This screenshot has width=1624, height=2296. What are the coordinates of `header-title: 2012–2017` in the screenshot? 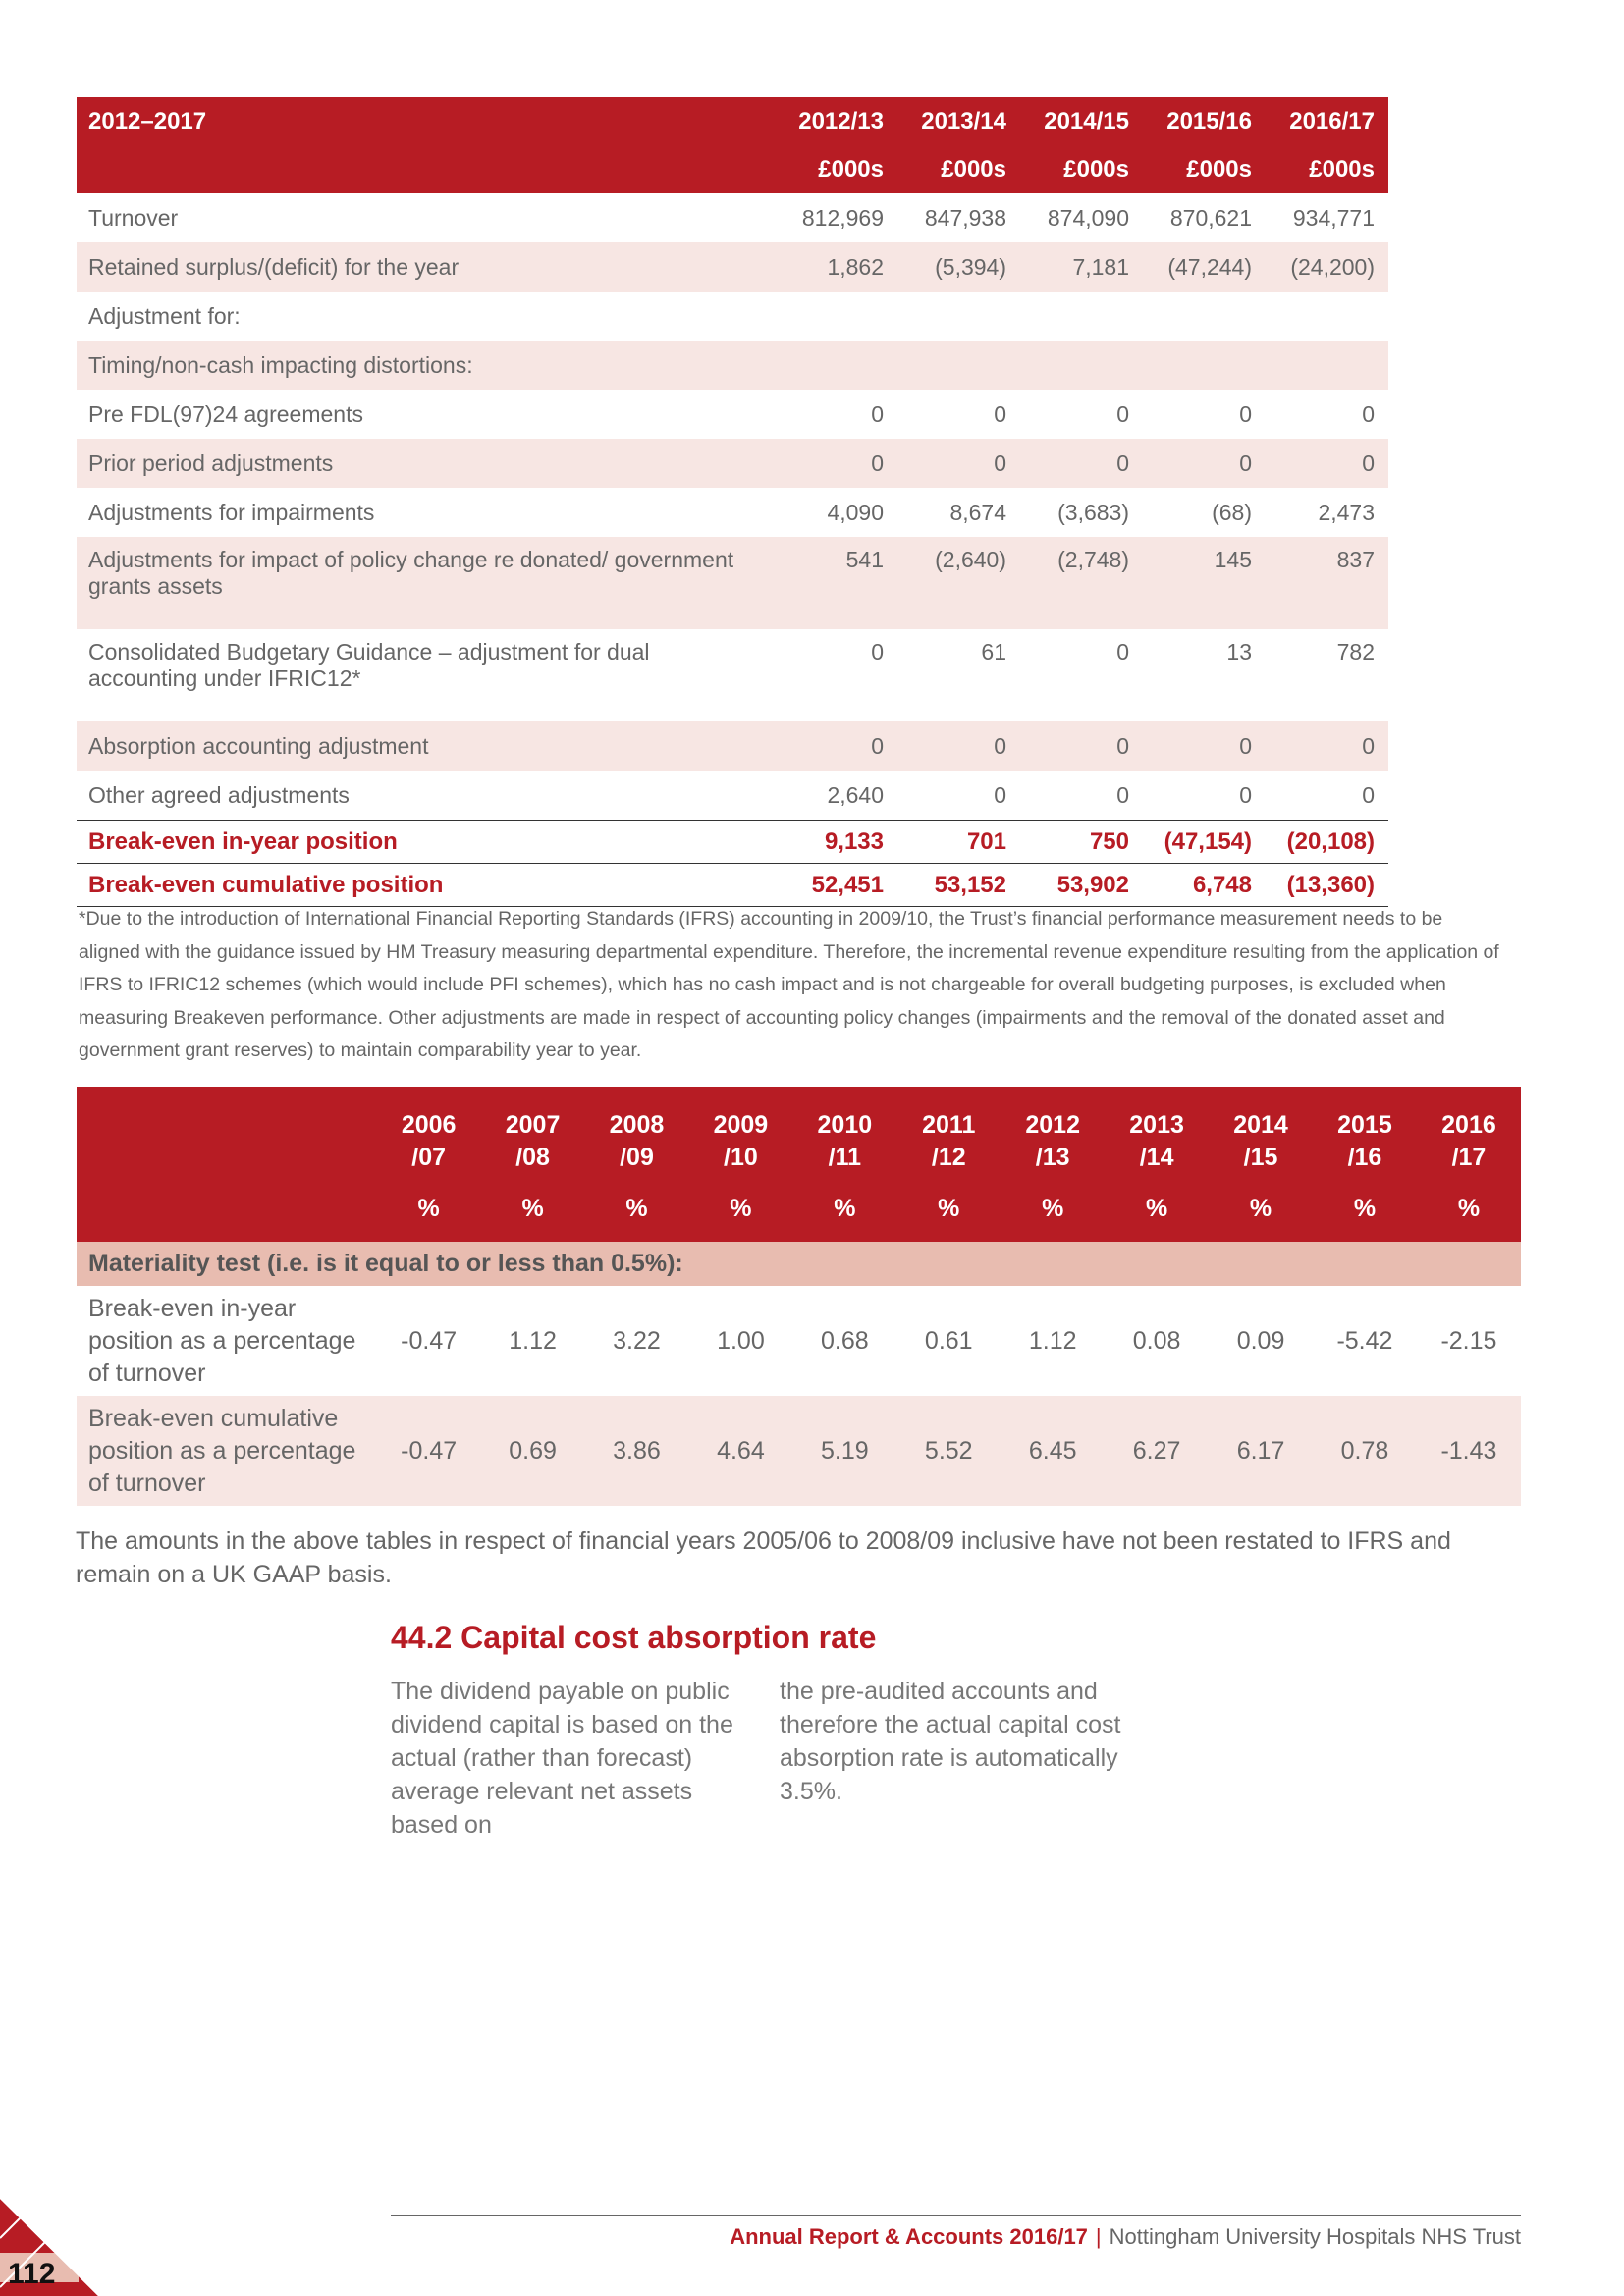 It's located at (426, 121).